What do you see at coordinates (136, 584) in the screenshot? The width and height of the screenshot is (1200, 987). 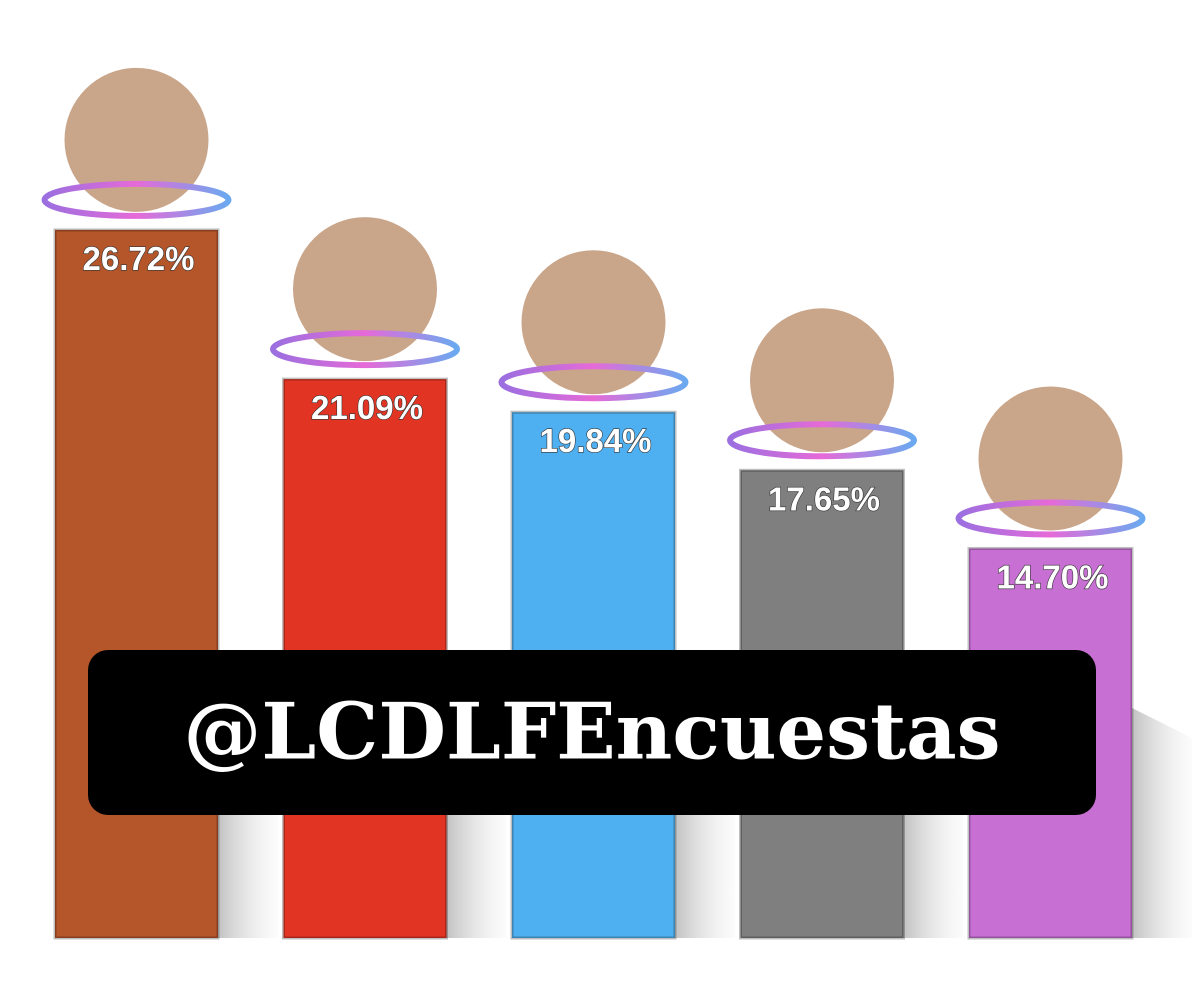 I see `bar` at bounding box center [136, 584].